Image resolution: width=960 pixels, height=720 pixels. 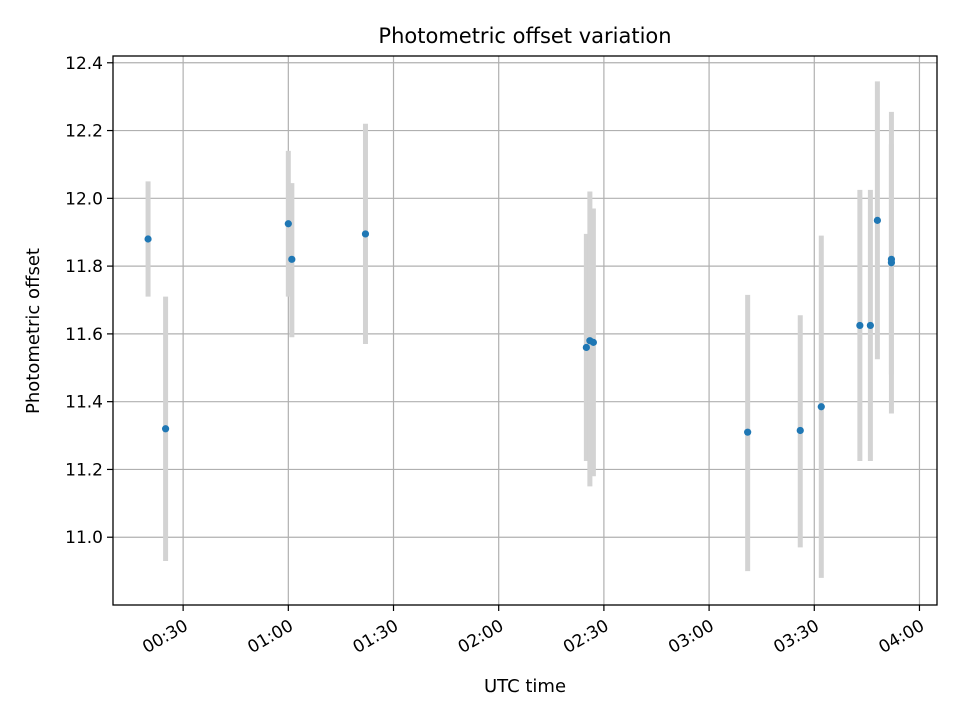 What do you see at coordinates (33, 331) in the screenshot?
I see `y-axis-label: Photometric offset` at bounding box center [33, 331].